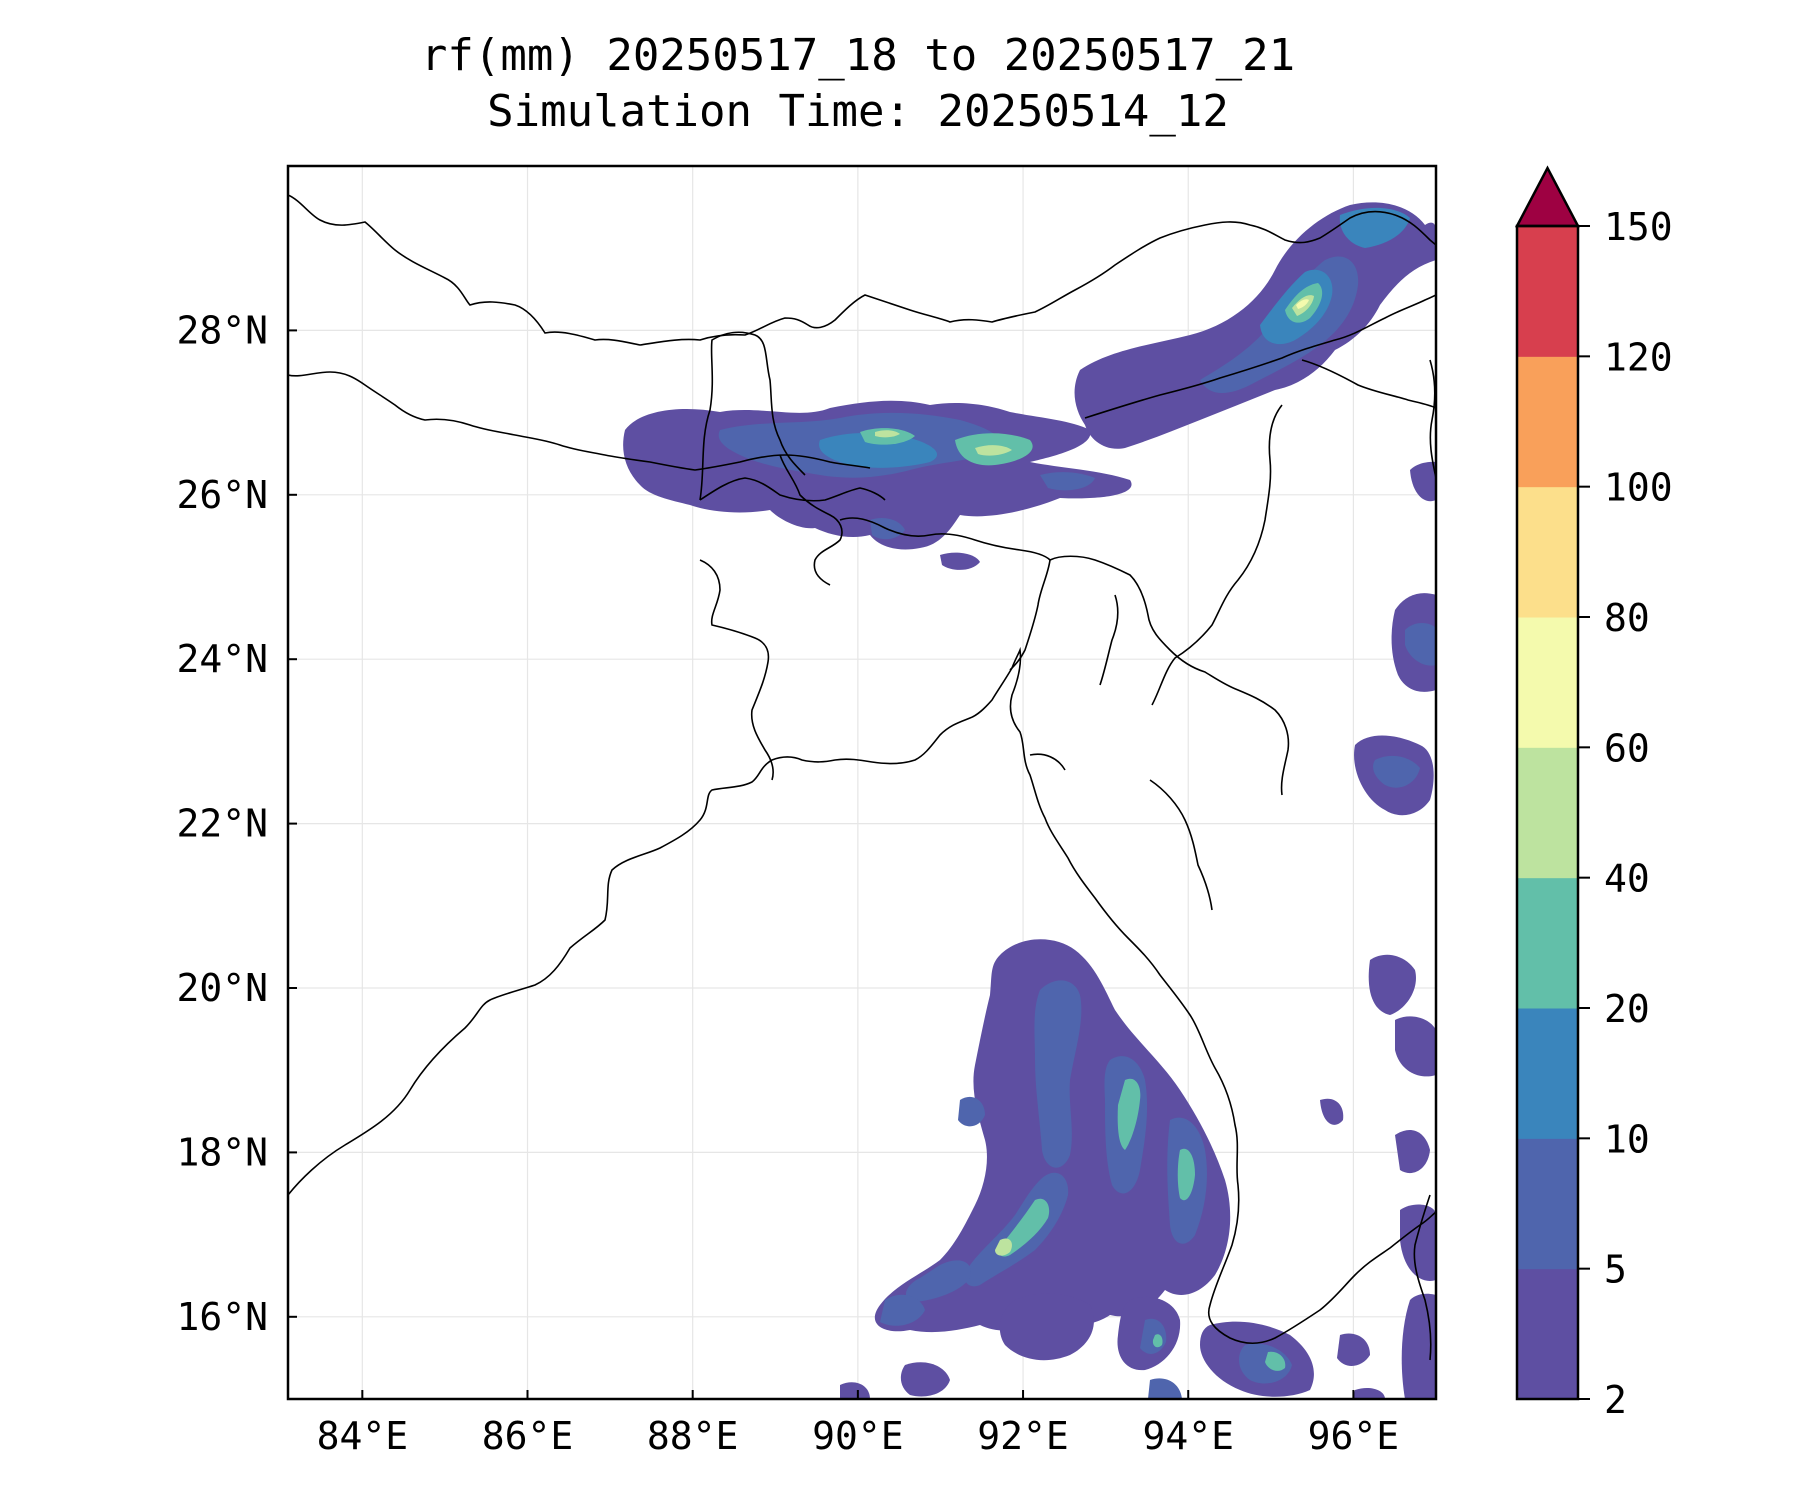 This screenshot has height=1500, width=1800. Describe the element at coordinates (877, 485) in the screenshot. I see `rain-area-himalaya` at that location.